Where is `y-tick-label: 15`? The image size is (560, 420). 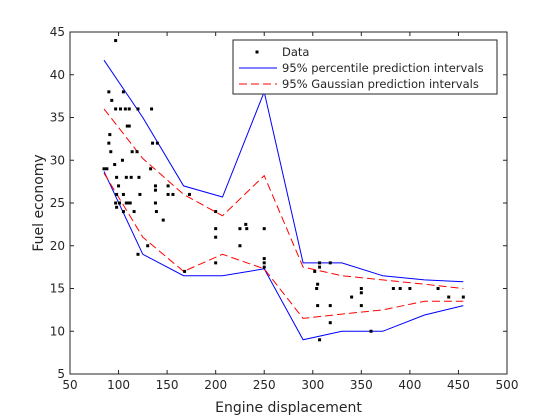 y-tick-label: 15 is located at coordinates (57, 289).